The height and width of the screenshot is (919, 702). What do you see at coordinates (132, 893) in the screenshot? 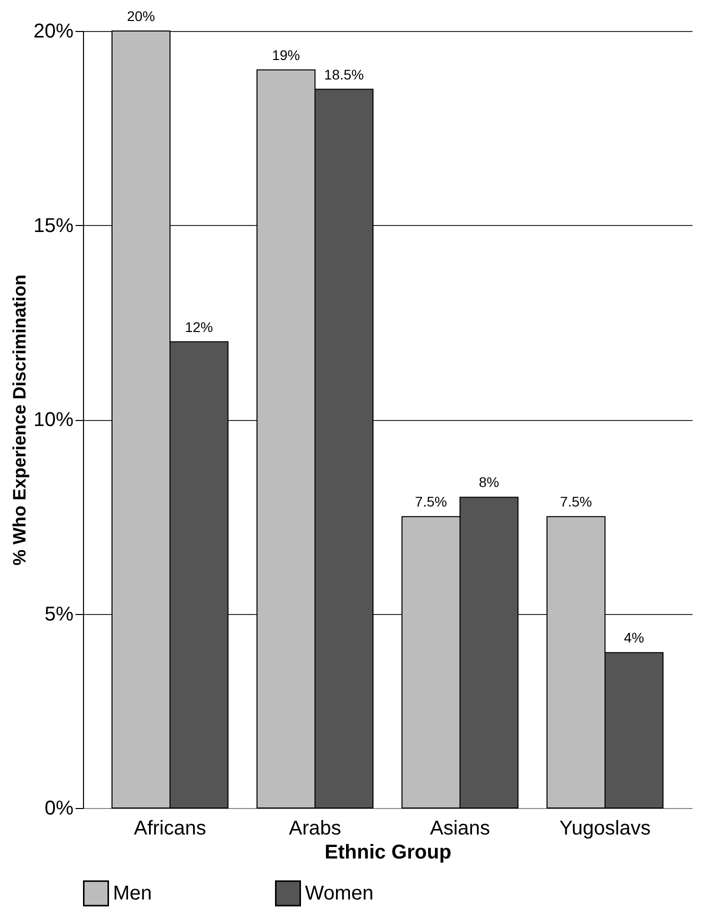
I see `legend-label: Men` at bounding box center [132, 893].